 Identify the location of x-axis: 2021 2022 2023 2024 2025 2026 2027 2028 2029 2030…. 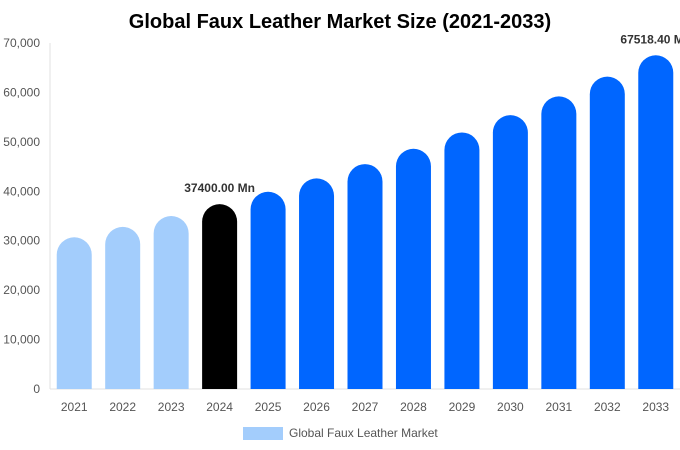
(365, 401).